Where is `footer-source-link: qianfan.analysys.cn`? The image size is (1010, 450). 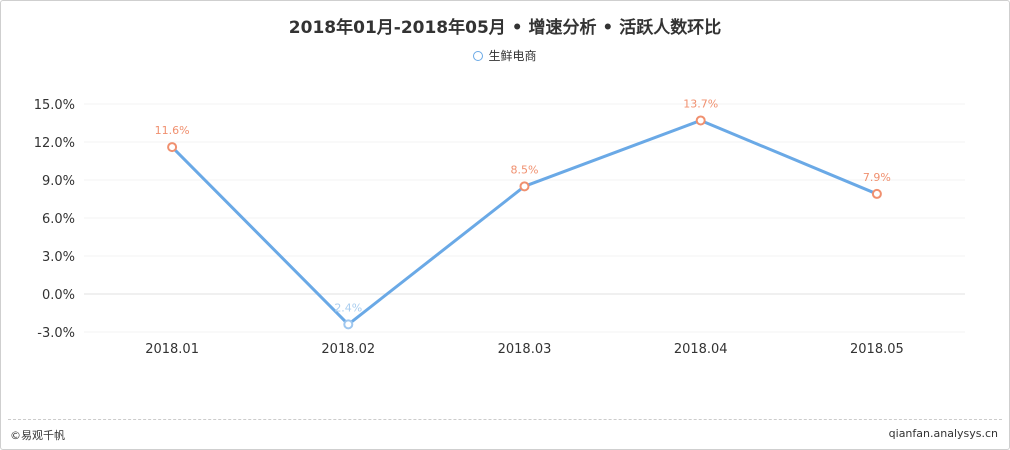
footer-source-link: qianfan.analysys.cn is located at coordinates (943, 433).